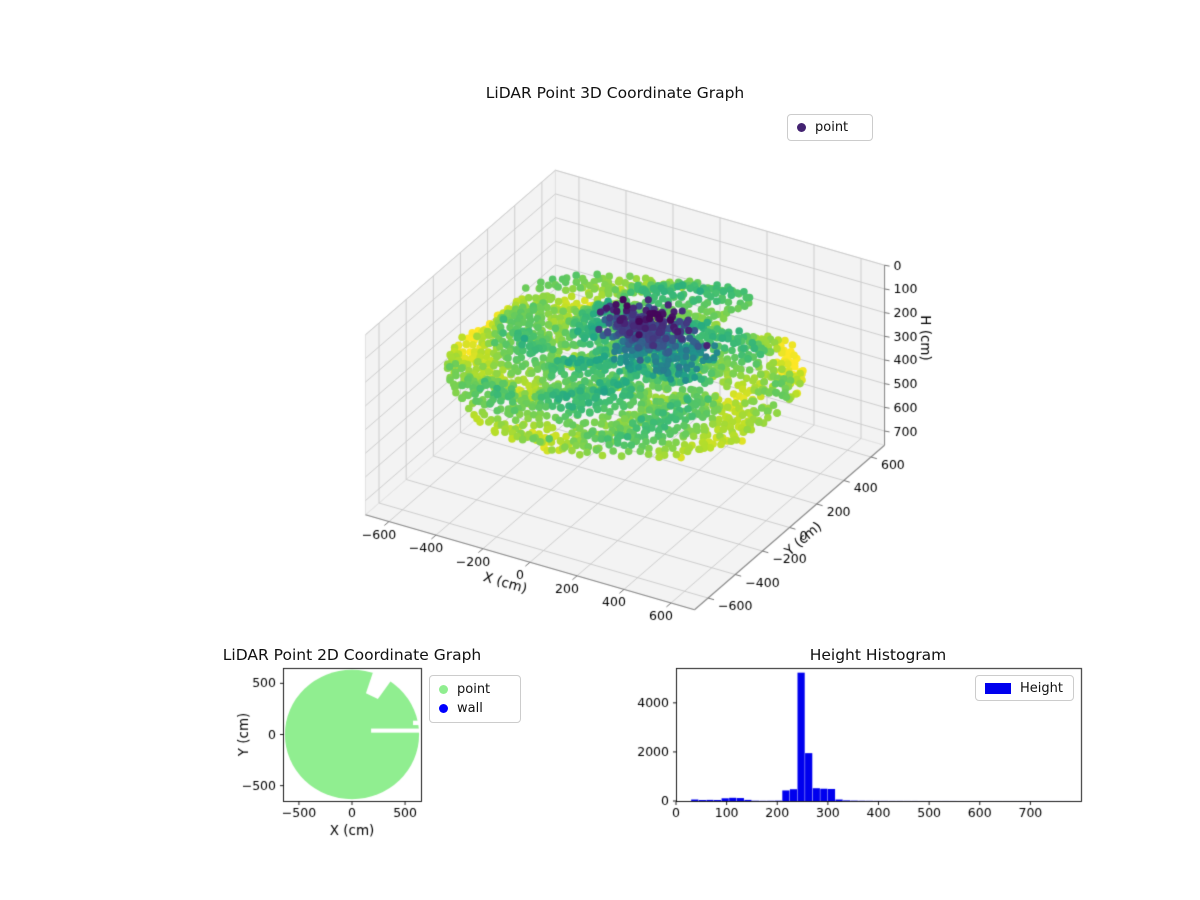 The height and width of the screenshot is (900, 1200). I want to click on legend-3d: point, so click(830, 127).